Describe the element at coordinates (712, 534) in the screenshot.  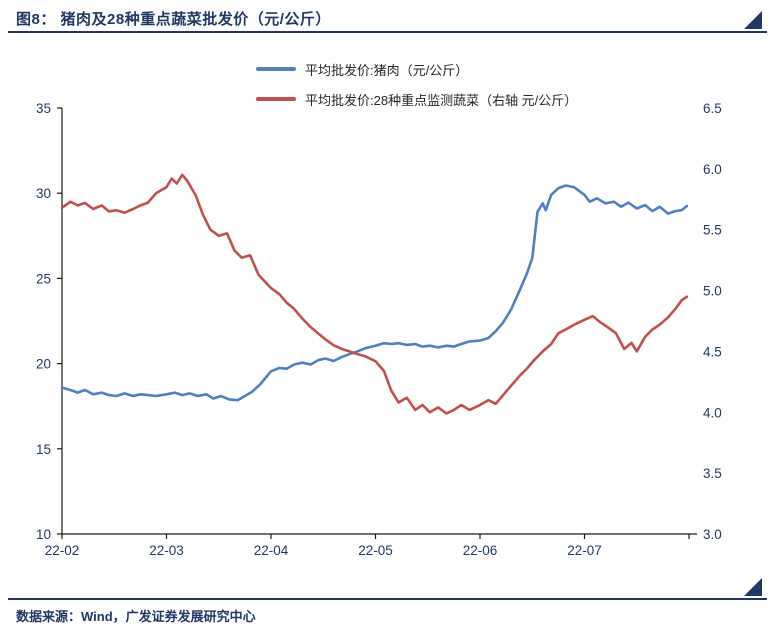
I see `svg-text: 3.0` at that location.